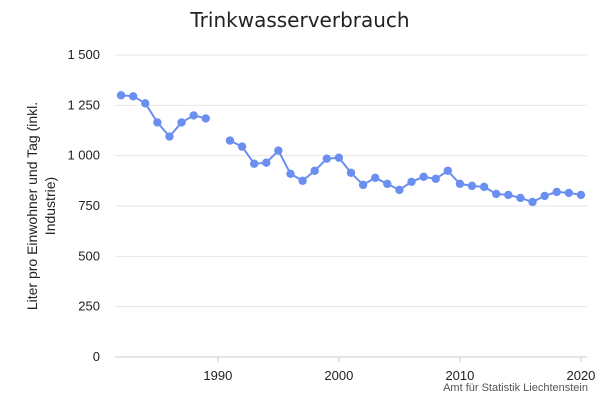 This screenshot has height=400, width=600. I want to click on y-tick-label: 0, so click(96, 356).